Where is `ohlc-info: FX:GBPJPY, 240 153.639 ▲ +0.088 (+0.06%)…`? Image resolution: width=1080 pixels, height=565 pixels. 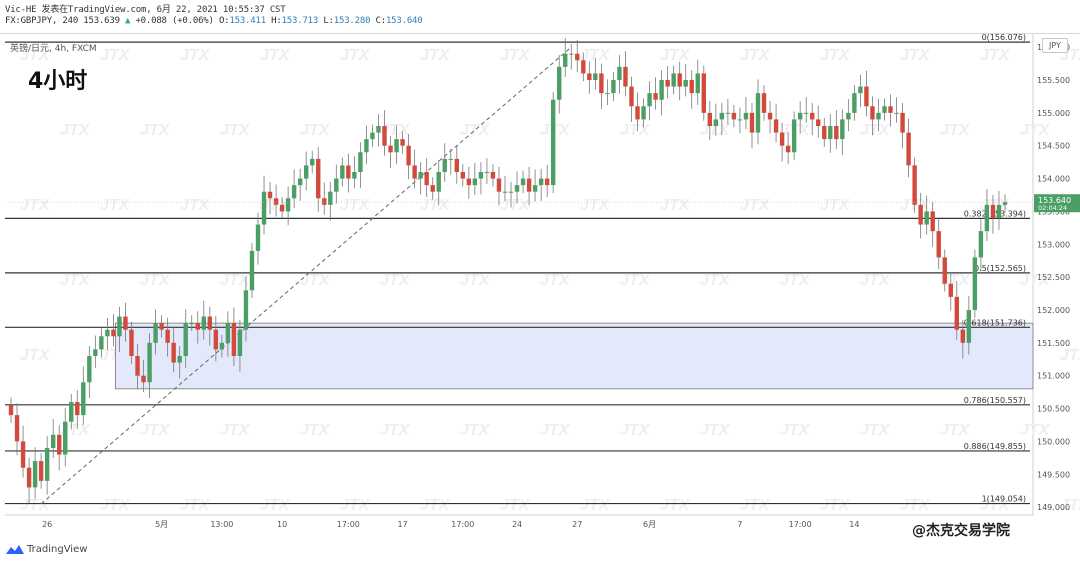 ohlc-info: FX:GBPJPY, 240 153.639 ▲ +0.088 (+0.06%)… is located at coordinates (214, 21).